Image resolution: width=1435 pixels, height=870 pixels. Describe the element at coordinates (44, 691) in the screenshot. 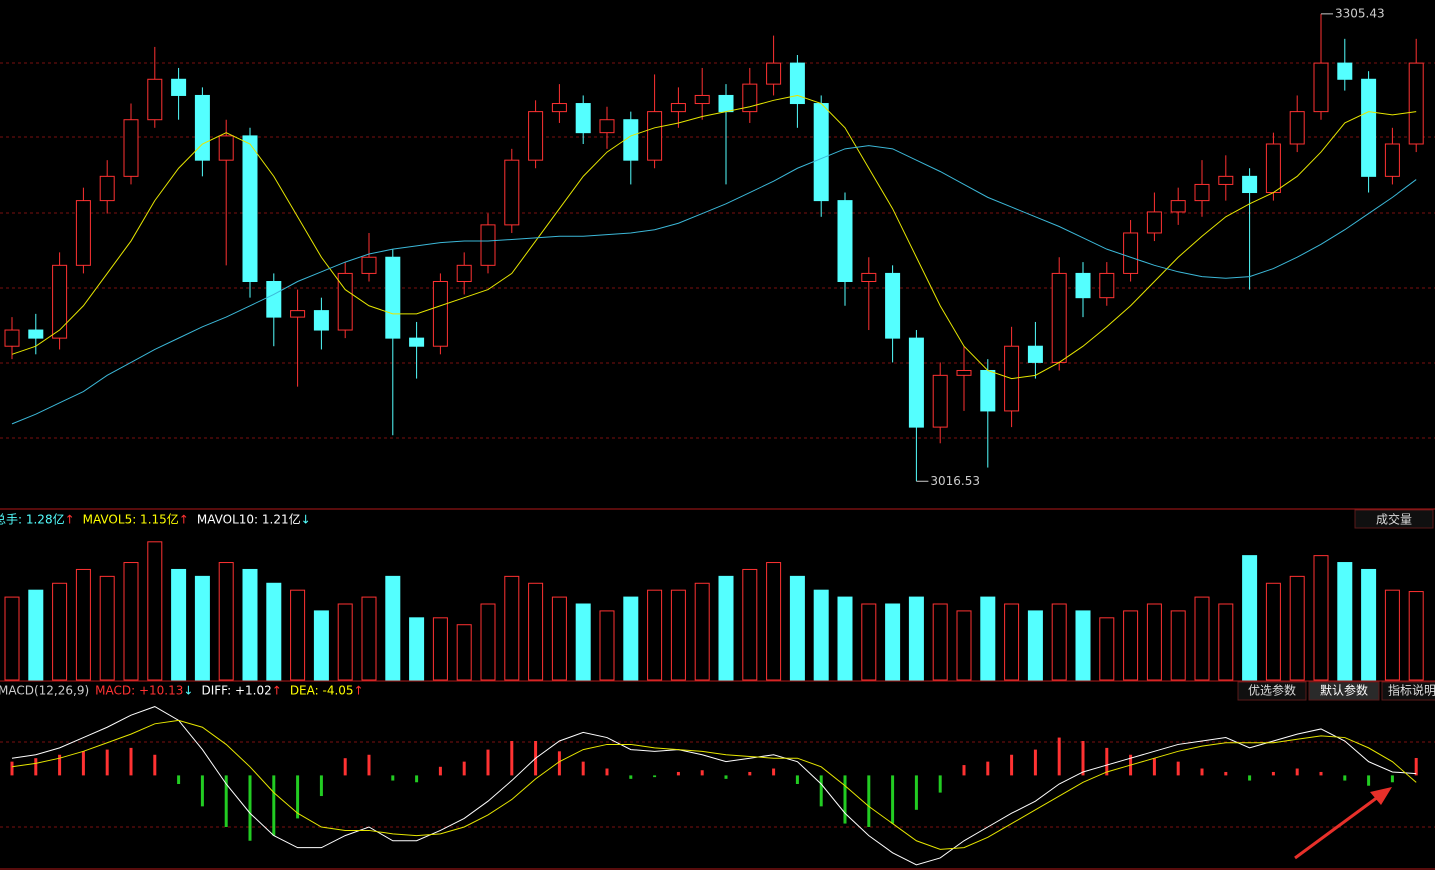

I see `macd-title: MACD(12,26,9)` at that location.